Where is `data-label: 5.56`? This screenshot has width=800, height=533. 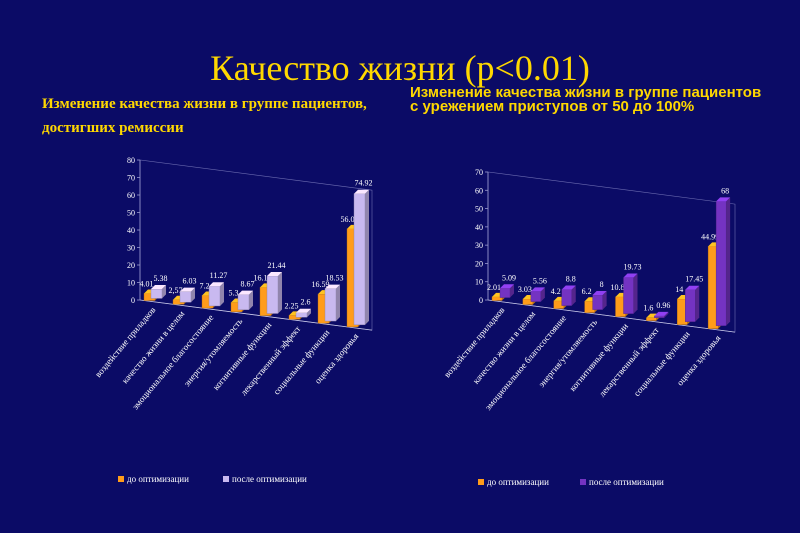 data-label: 5.56 is located at coordinates (540, 280).